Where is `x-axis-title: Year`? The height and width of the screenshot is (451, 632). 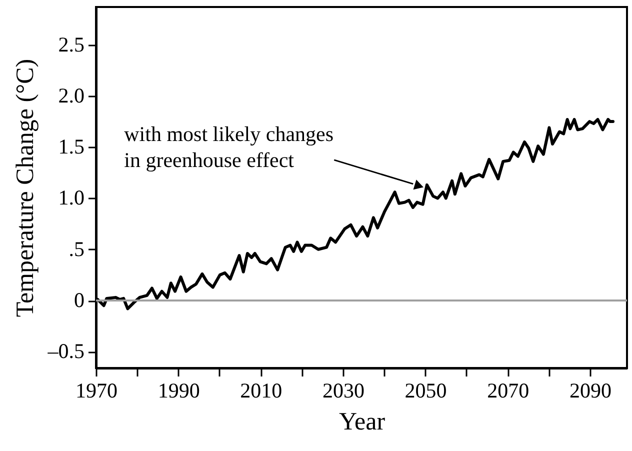 x-axis-title: Year is located at coordinates (362, 422).